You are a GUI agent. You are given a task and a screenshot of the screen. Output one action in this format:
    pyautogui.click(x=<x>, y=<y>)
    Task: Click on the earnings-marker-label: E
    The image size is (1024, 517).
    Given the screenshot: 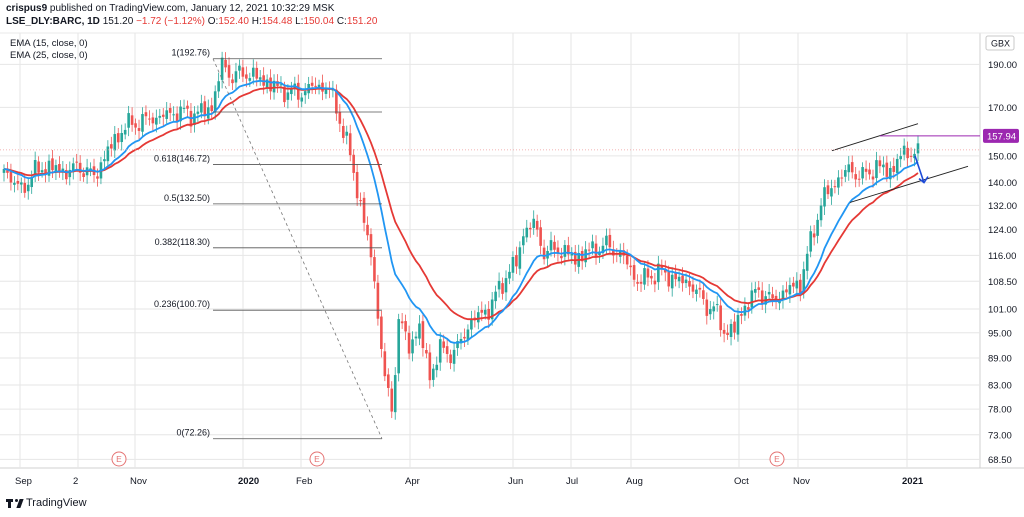 What is the action you would take?
    pyautogui.click(x=119, y=459)
    